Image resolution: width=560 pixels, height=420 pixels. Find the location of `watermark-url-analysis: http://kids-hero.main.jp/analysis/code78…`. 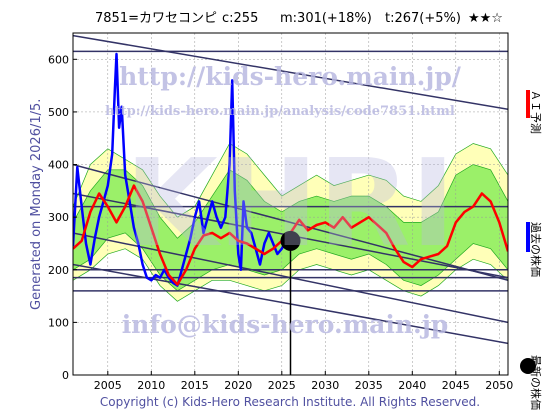

watermark-url-analysis: http://kids-hero.main.jp/analysis/code78… is located at coordinates (280, 111).